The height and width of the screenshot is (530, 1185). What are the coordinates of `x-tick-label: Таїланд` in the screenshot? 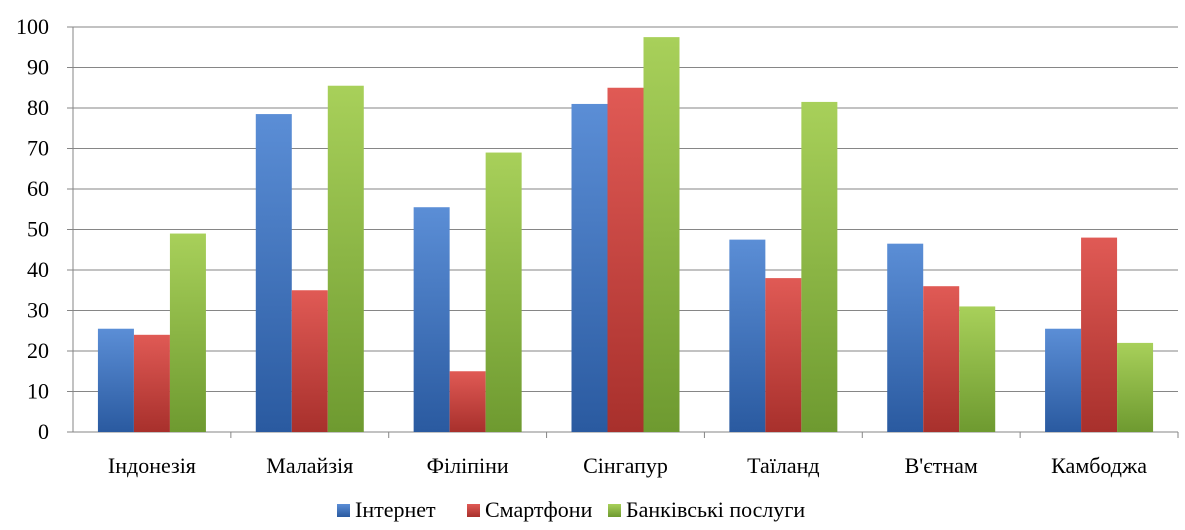 It's located at (783, 465).